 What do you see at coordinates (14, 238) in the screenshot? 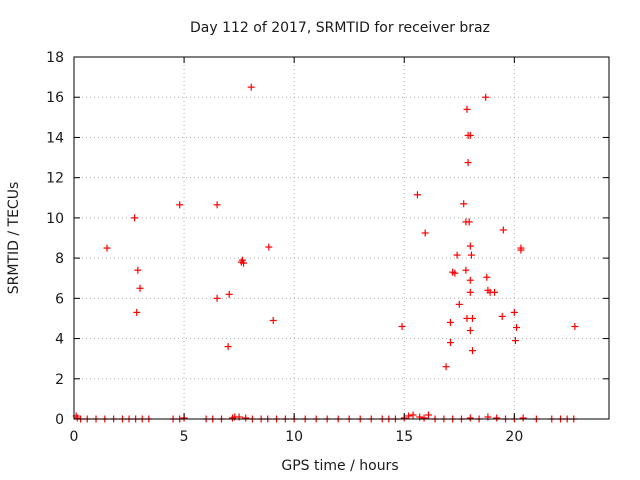
I see `y-axis-label: SRMTID / TECUs` at bounding box center [14, 238].